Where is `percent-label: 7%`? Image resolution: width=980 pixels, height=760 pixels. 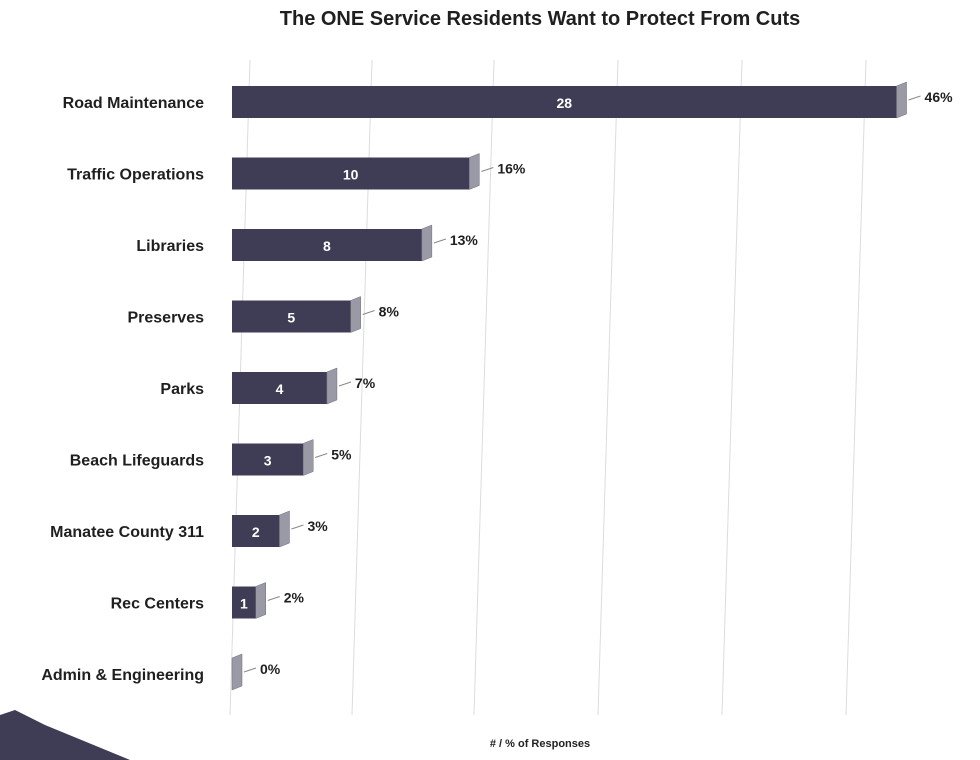 percent-label: 7% is located at coordinates (365, 383).